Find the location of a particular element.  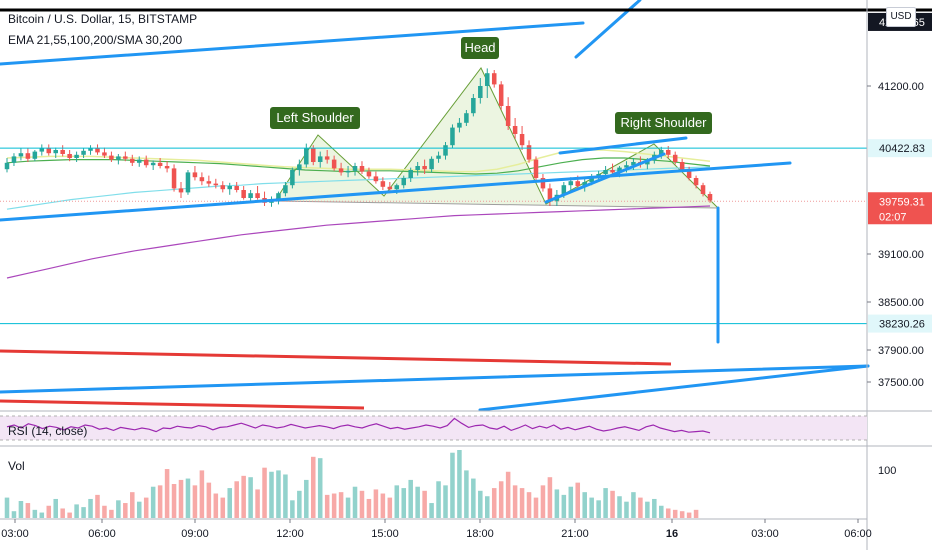

x-tick-label: 03:00 is located at coordinates (15, 534).